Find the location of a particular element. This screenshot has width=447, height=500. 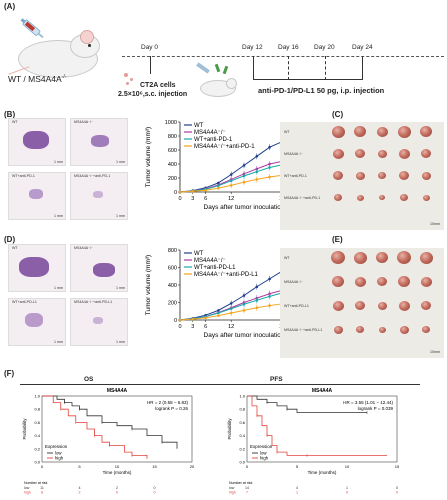

chart-d-xlabel: Days after tumor inoculation is located at coordinates (244, 335).